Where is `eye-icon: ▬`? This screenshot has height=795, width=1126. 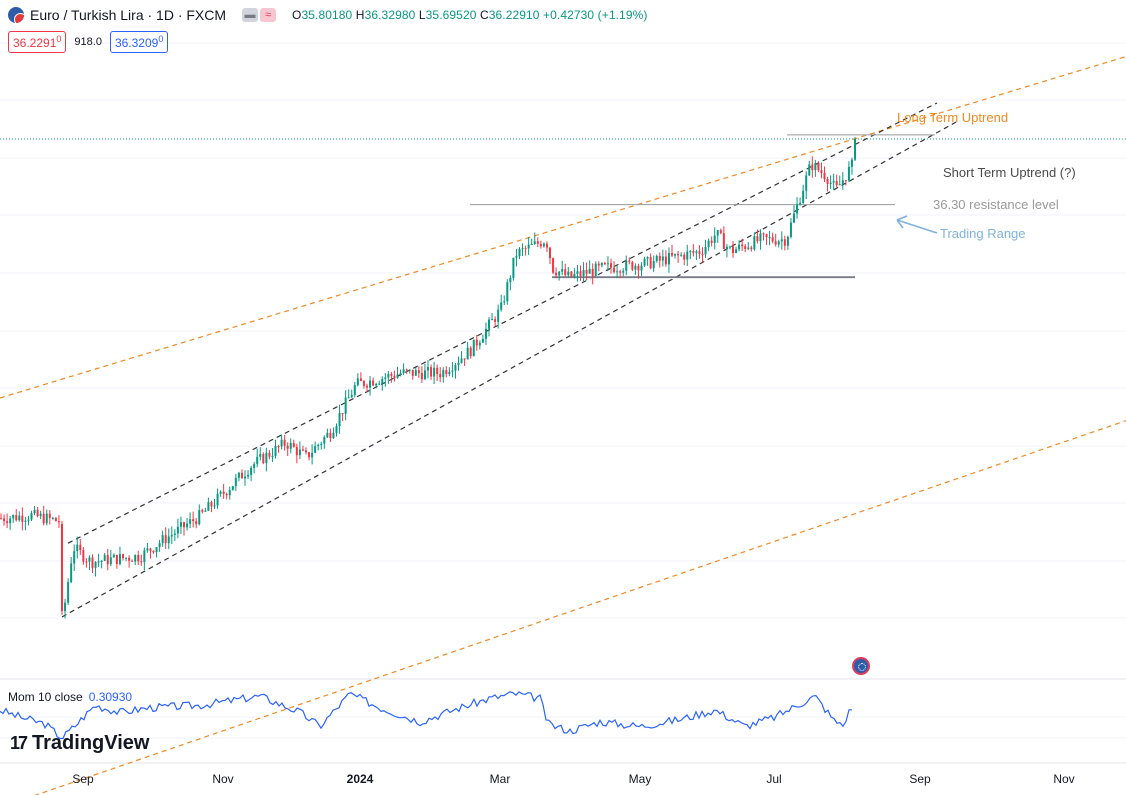 eye-icon: ▬ is located at coordinates (250, 15).